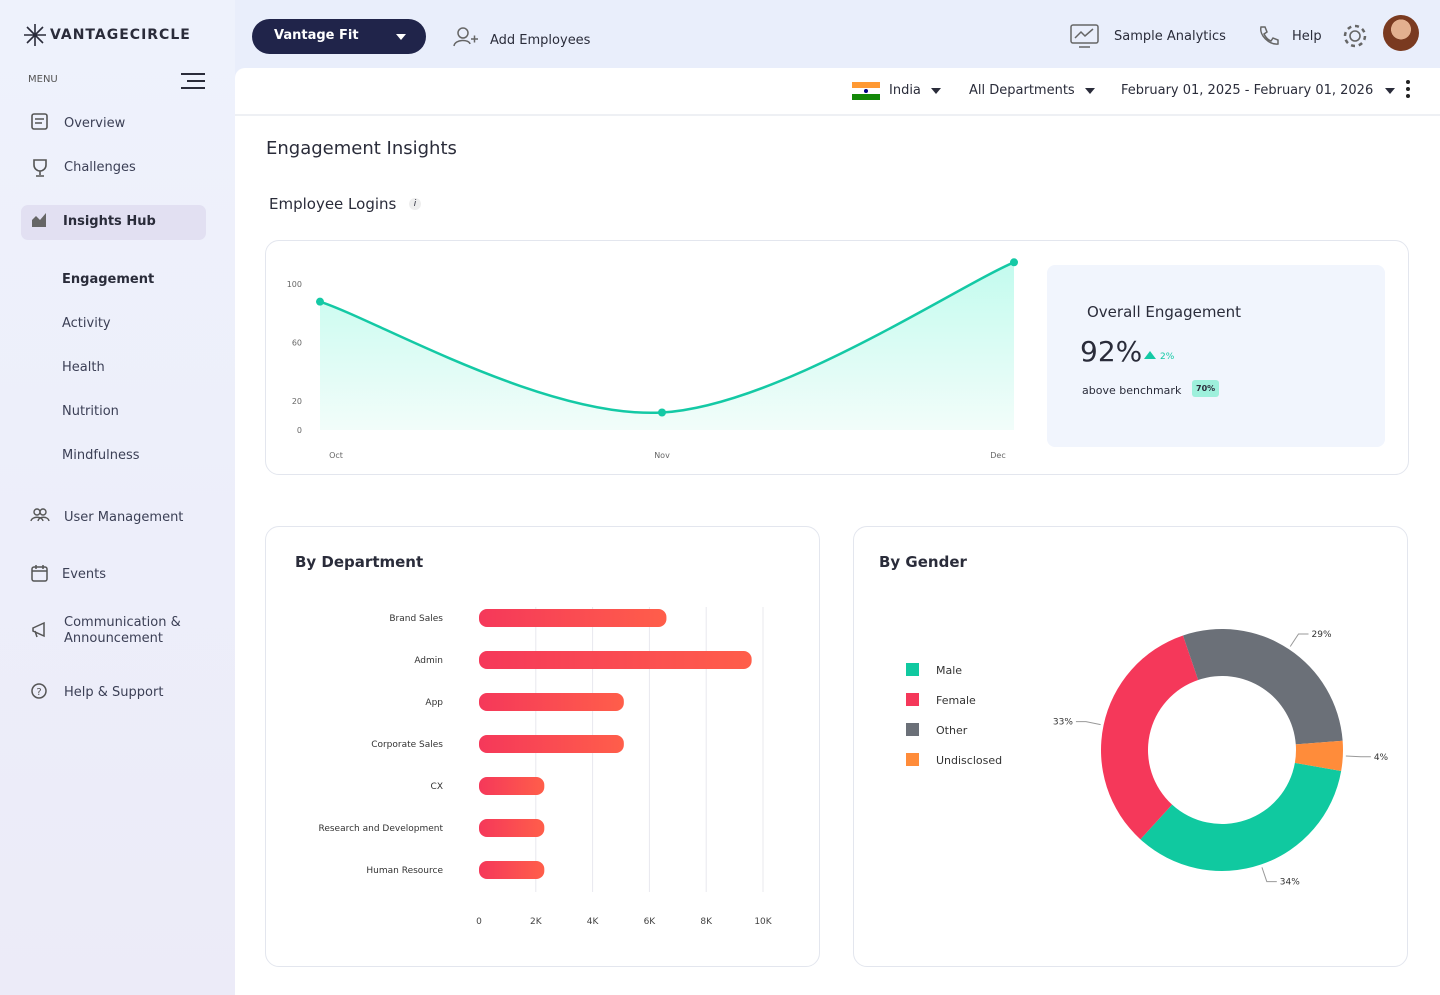 The width and height of the screenshot is (1440, 995). Describe the element at coordinates (434, 703) in the screenshot. I see `y-tick-label: App` at that location.